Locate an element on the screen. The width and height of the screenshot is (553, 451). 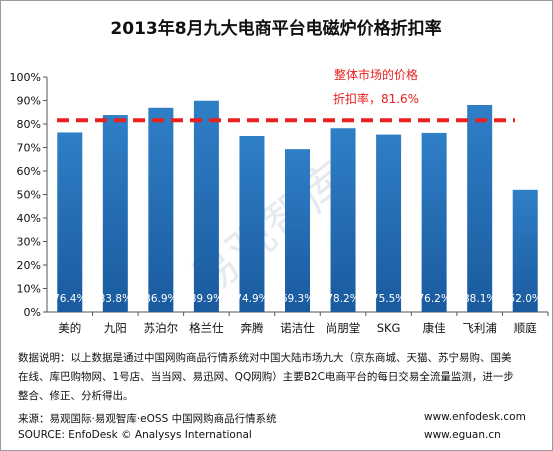
bar-value-label: 52.0% is located at coordinates (525, 299).